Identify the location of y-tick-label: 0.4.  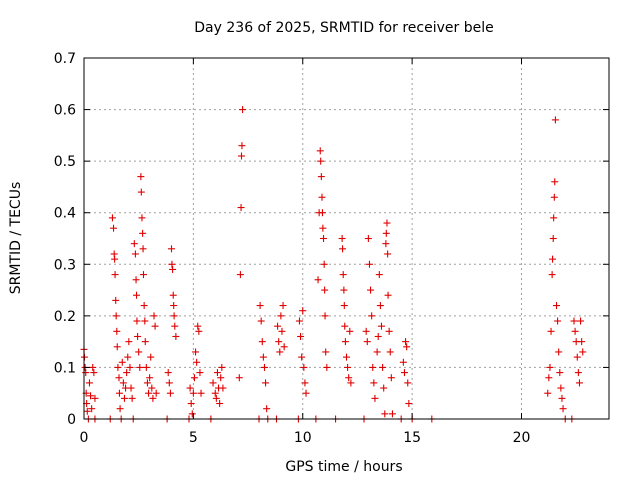
(65, 214).